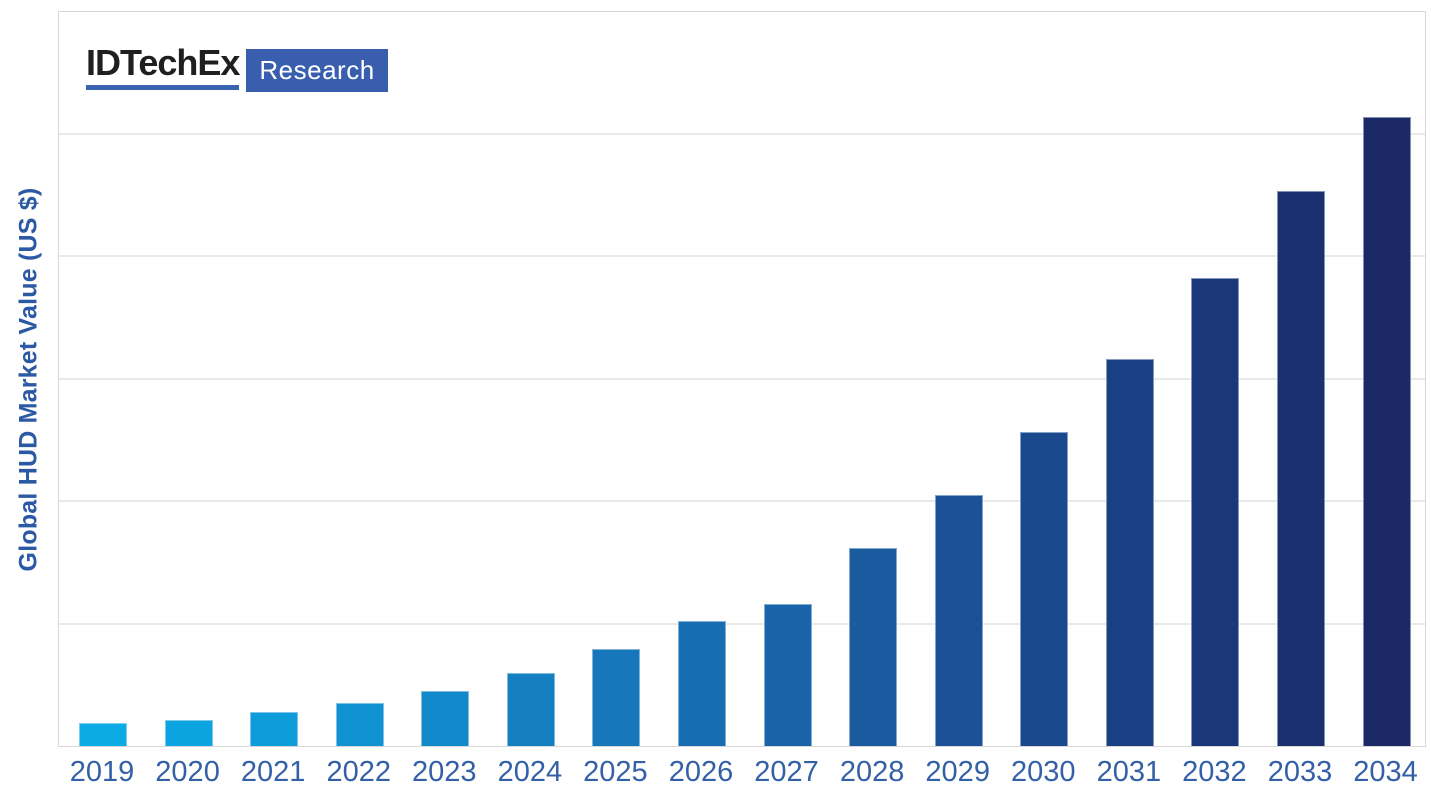  I want to click on x-tick-2023: 2023, so click(444, 772).